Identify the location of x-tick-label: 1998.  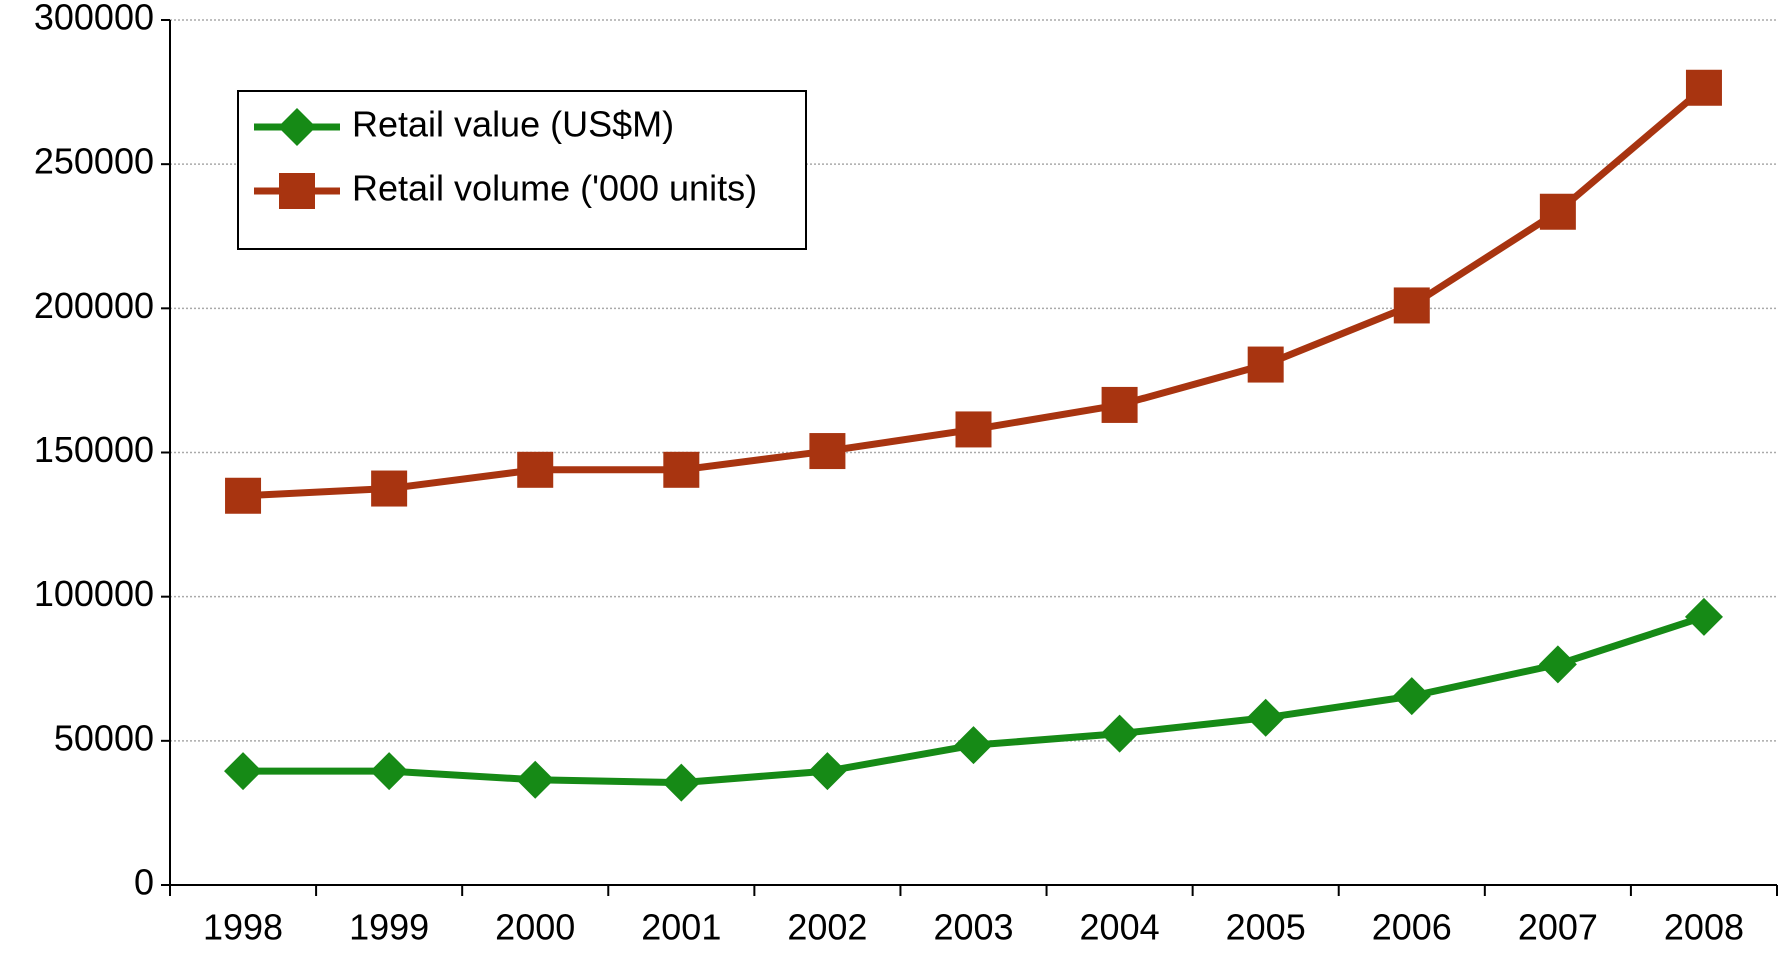
(243, 927).